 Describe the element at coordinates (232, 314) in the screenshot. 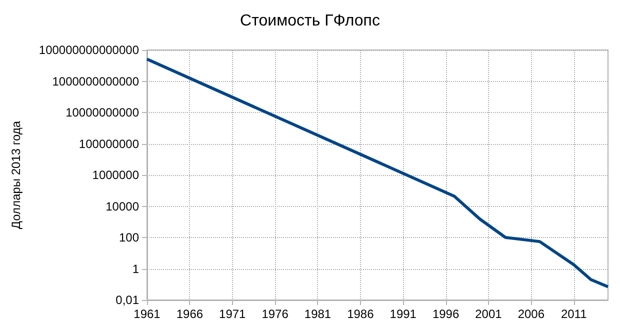

I see `x-tick-label: 1971` at that location.